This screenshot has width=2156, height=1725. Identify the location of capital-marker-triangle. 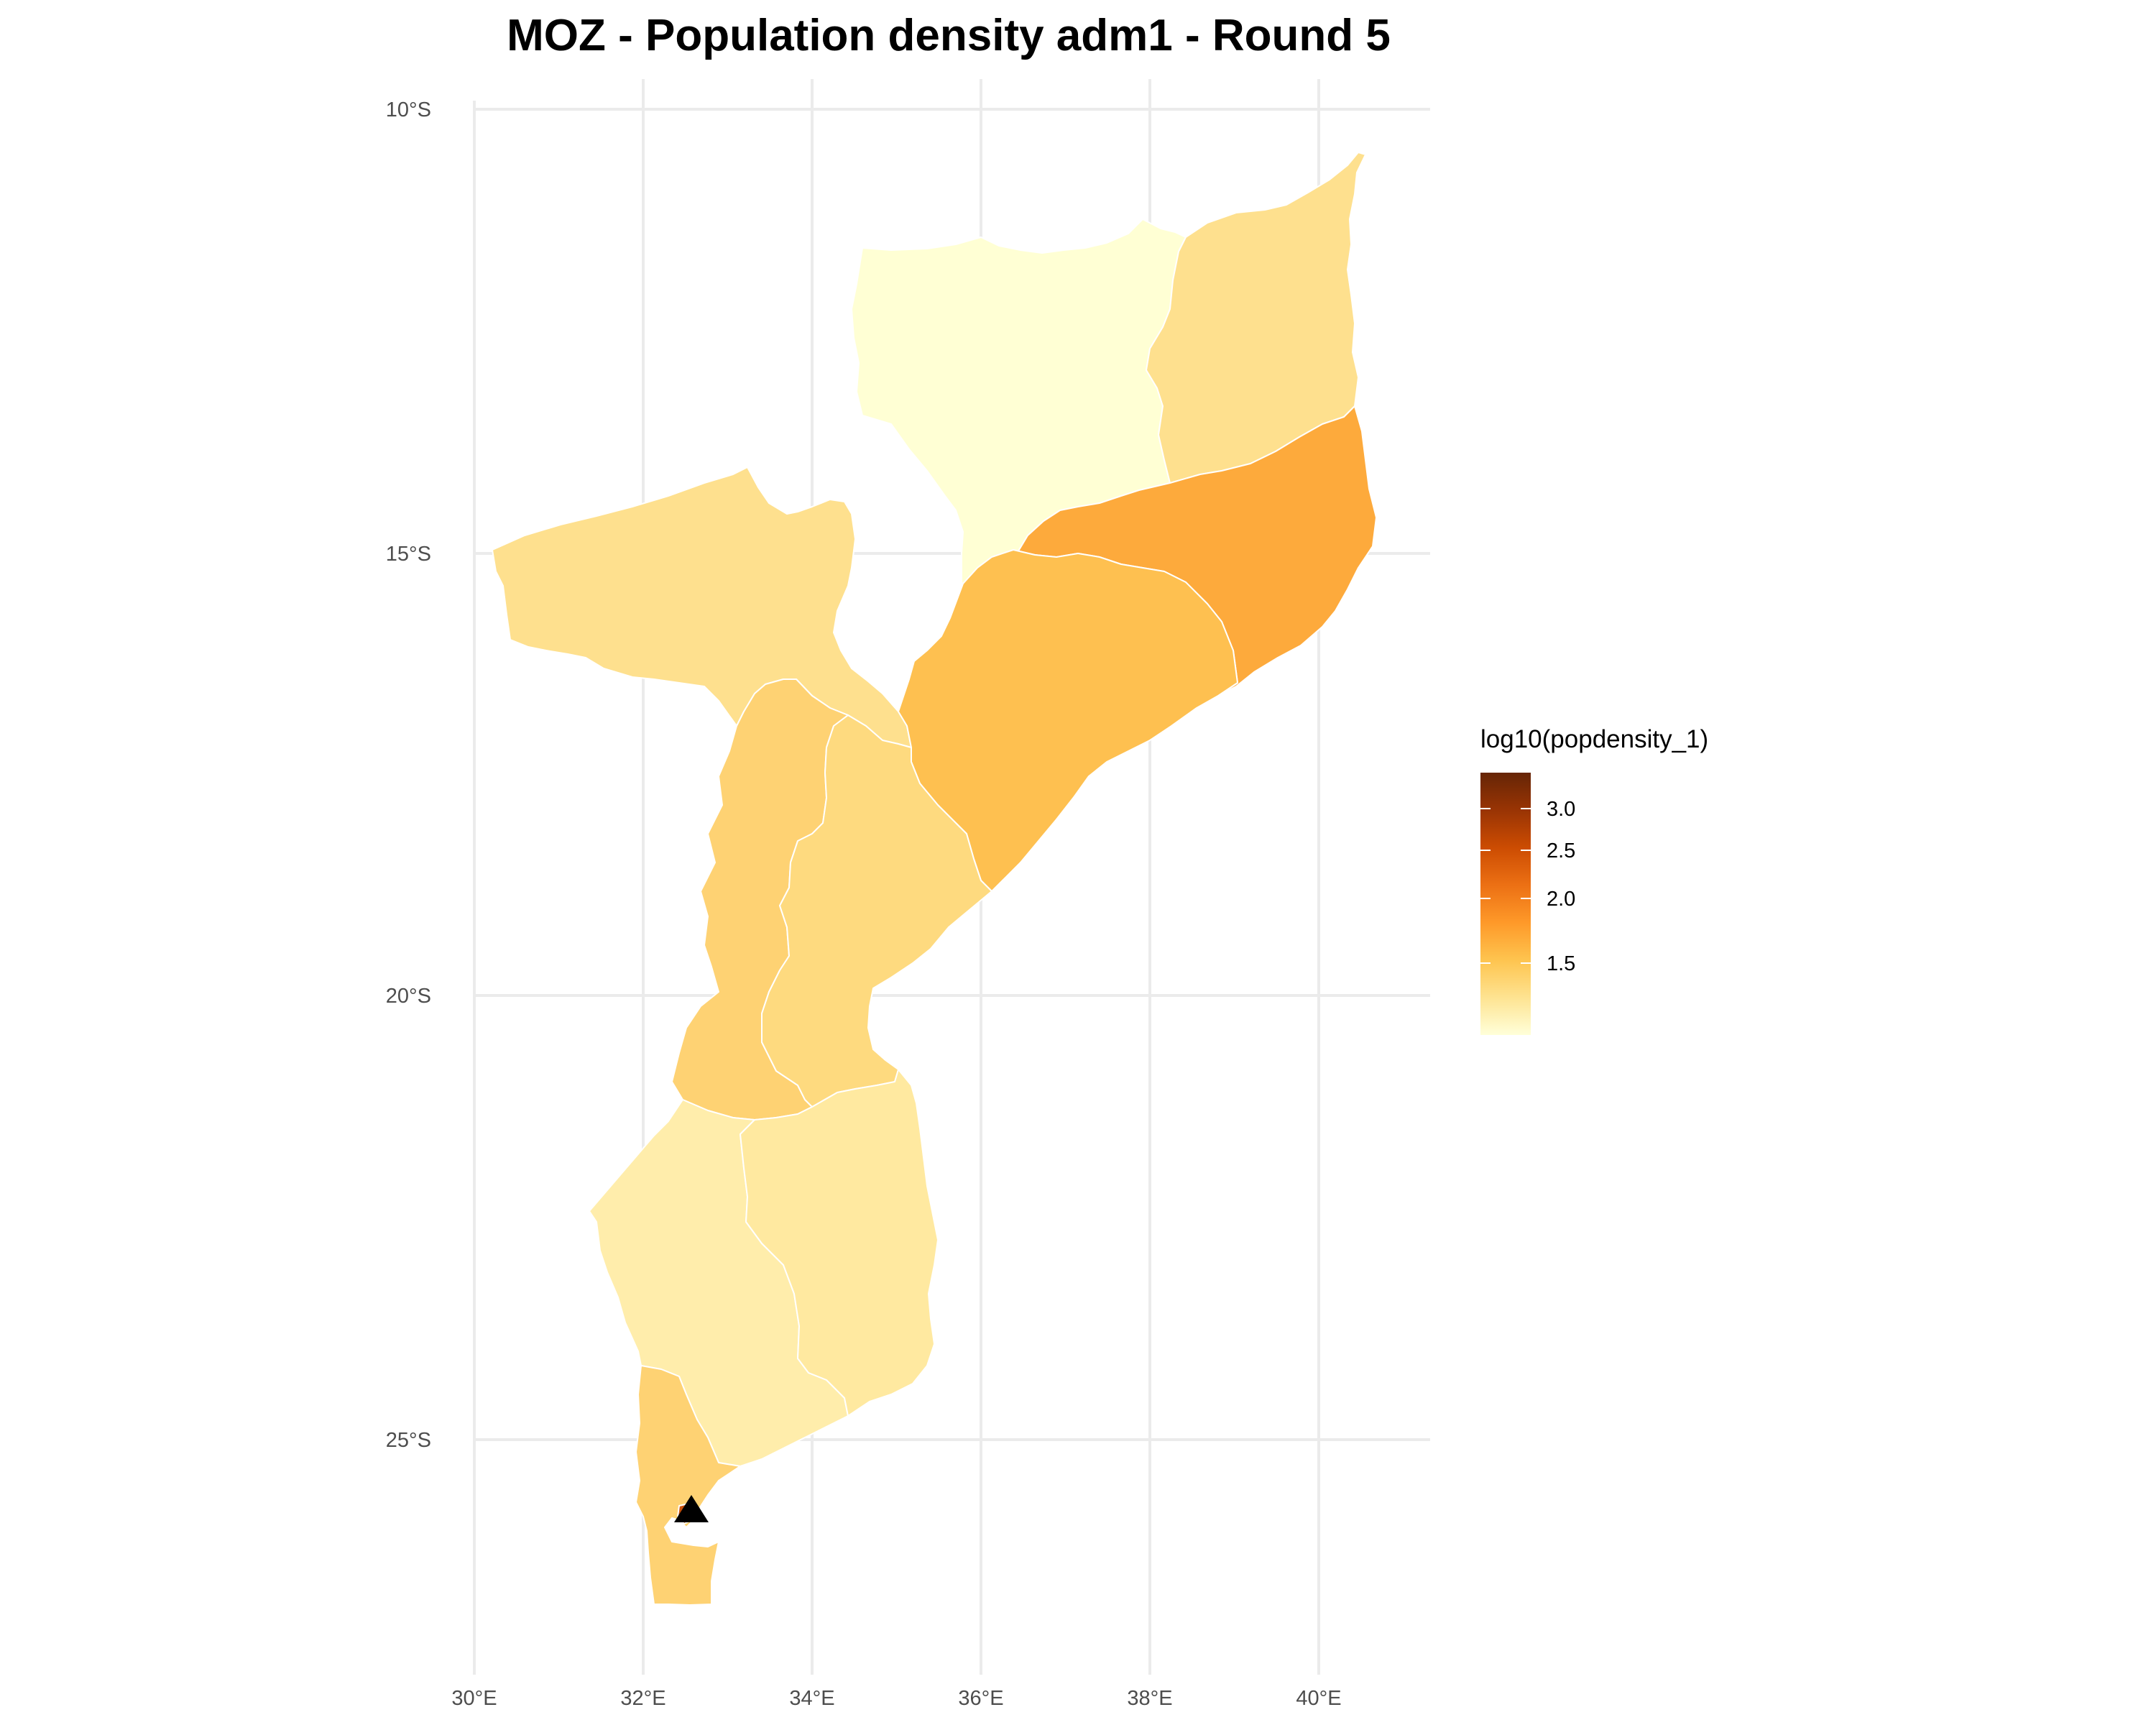
(691, 1508).